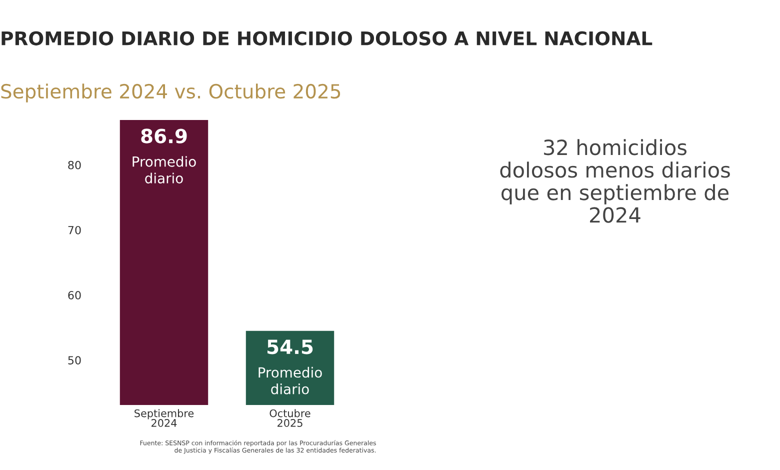  Describe the element at coordinates (290, 418) in the screenshot. I see `x-tick-label: Octubre 2025` at that location.